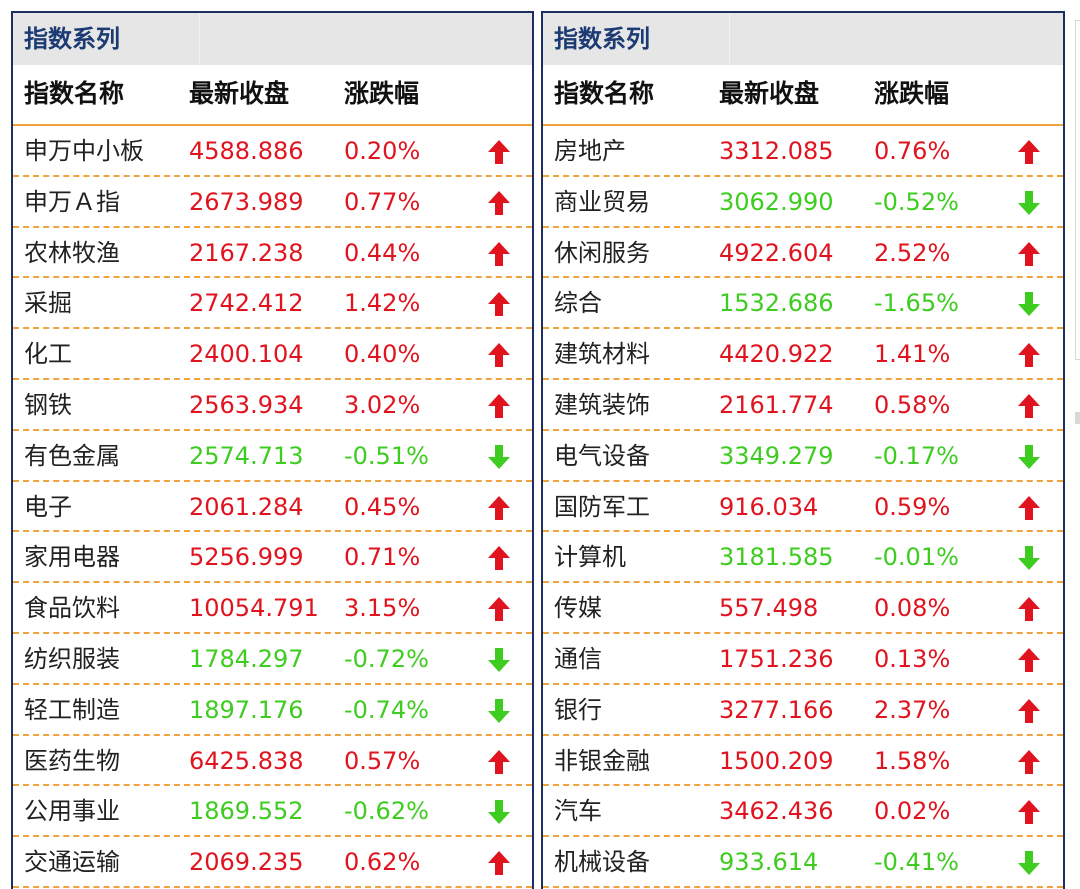 This screenshot has height=889, width=1080. I want to click on latest-close: 3181.585, so click(776, 557).